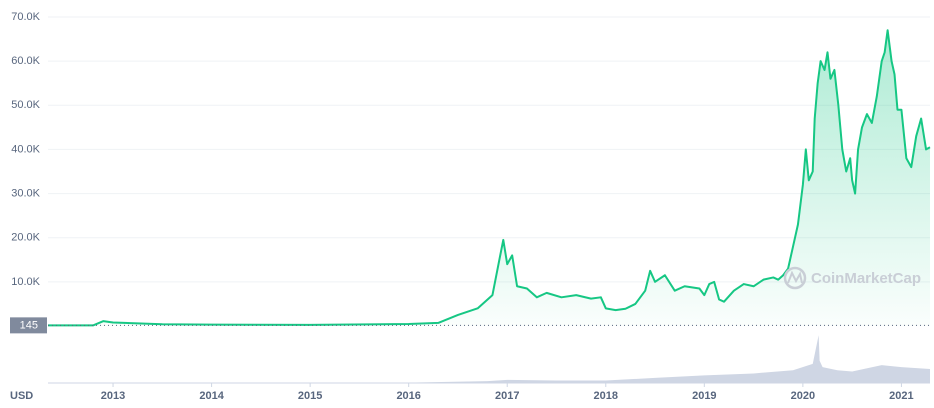  I want to click on volume-area, so click(489, 359).